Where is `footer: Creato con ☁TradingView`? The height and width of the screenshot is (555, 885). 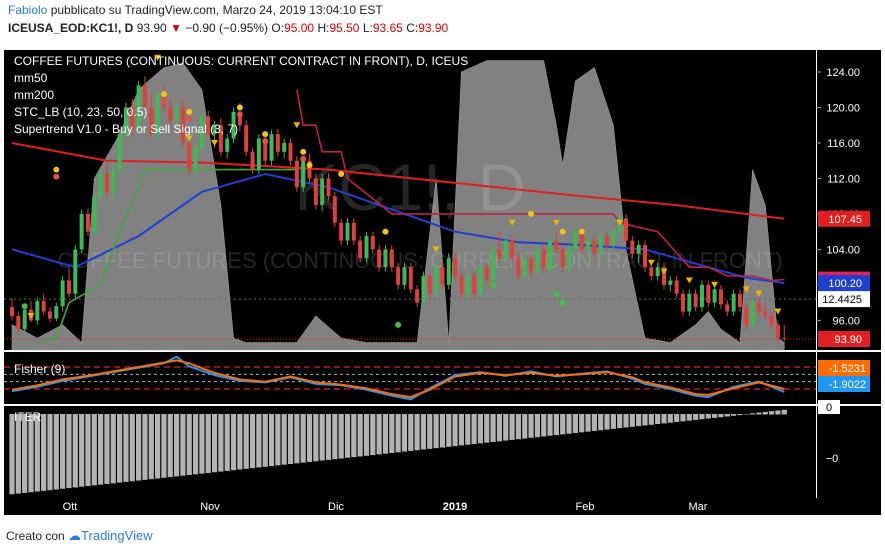
footer: Creato con ☁TradingView is located at coordinates (79, 536).